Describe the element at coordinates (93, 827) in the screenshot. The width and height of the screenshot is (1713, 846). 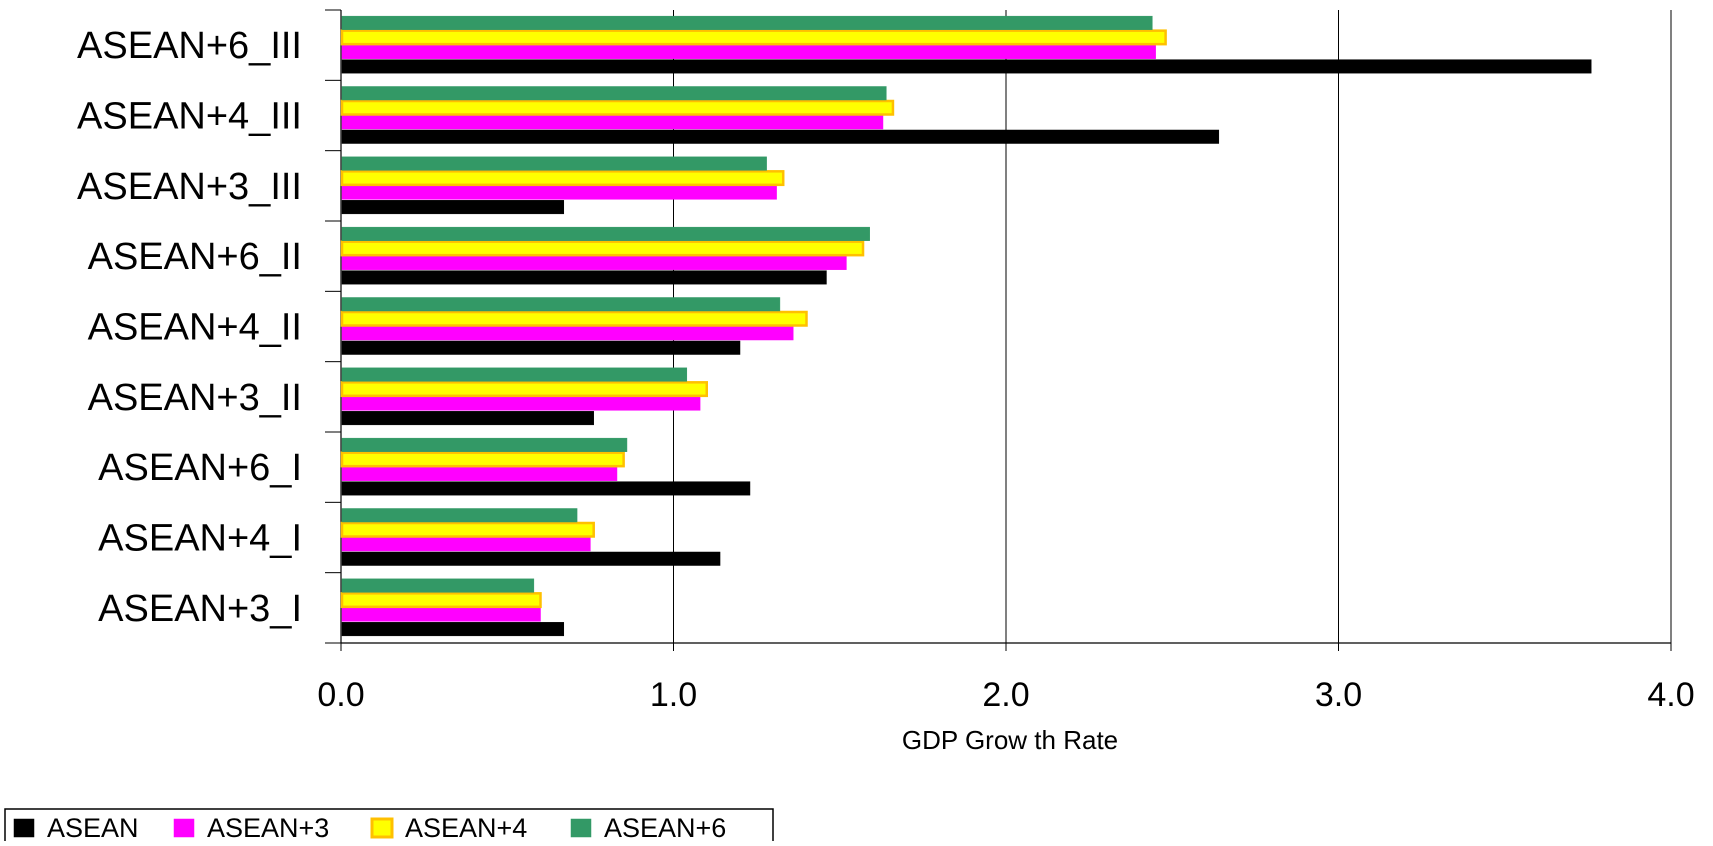
I see `legend-label: ASEAN` at that location.